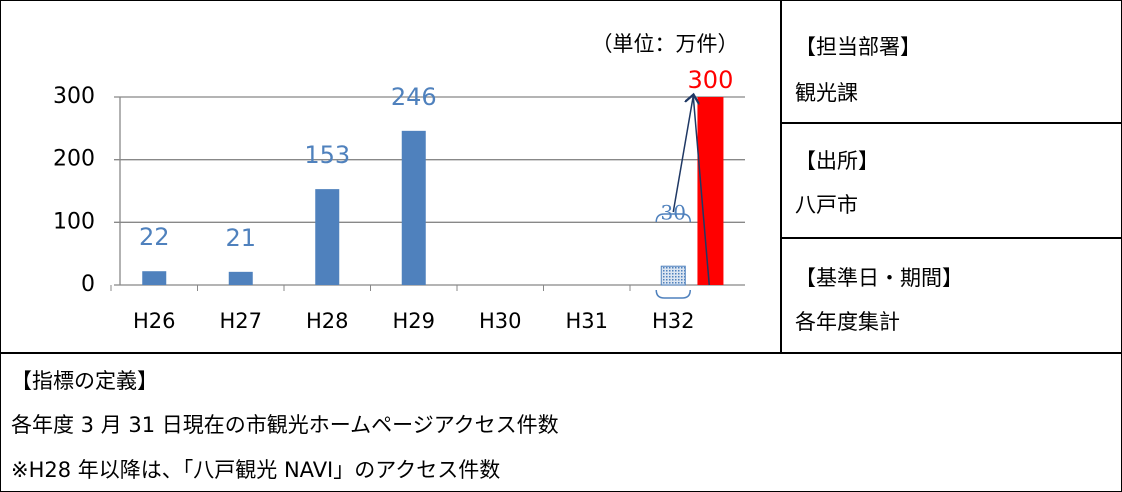 The image size is (1122, 492). What do you see at coordinates (84, 381) in the screenshot?
I see `definition-heading: 【指標の定義】` at bounding box center [84, 381].